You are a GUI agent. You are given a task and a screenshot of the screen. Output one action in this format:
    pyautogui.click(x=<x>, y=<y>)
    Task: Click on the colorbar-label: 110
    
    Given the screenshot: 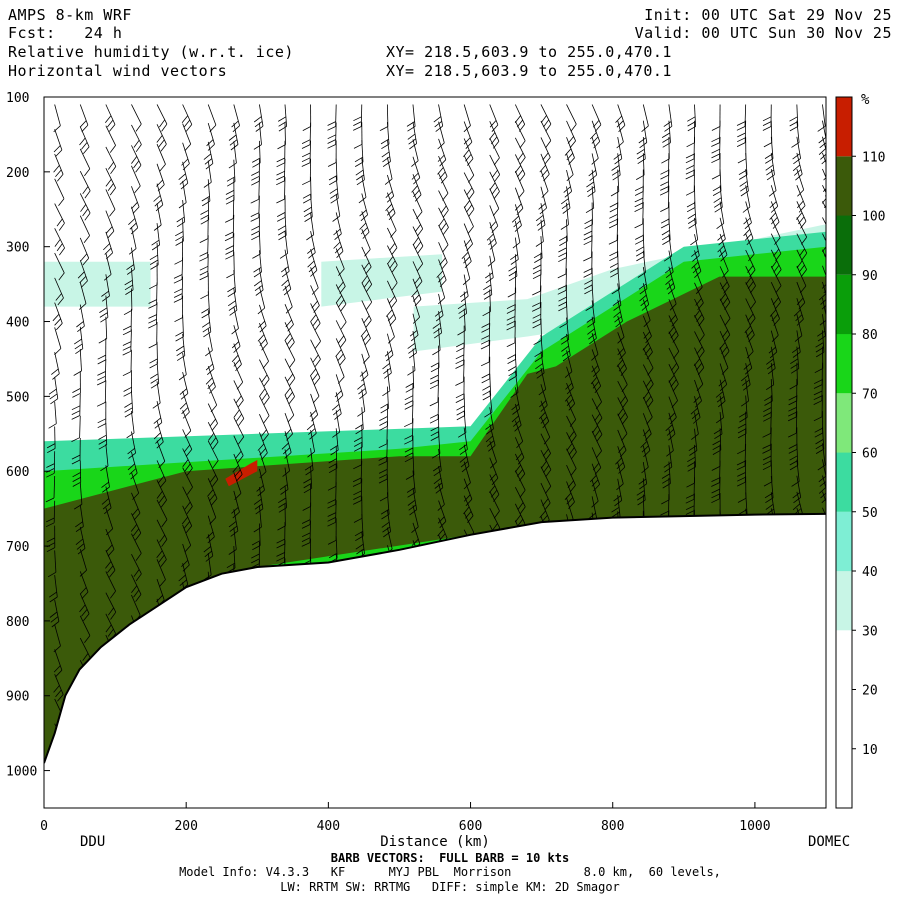 What is the action you would take?
    pyautogui.click(x=873, y=157)
    